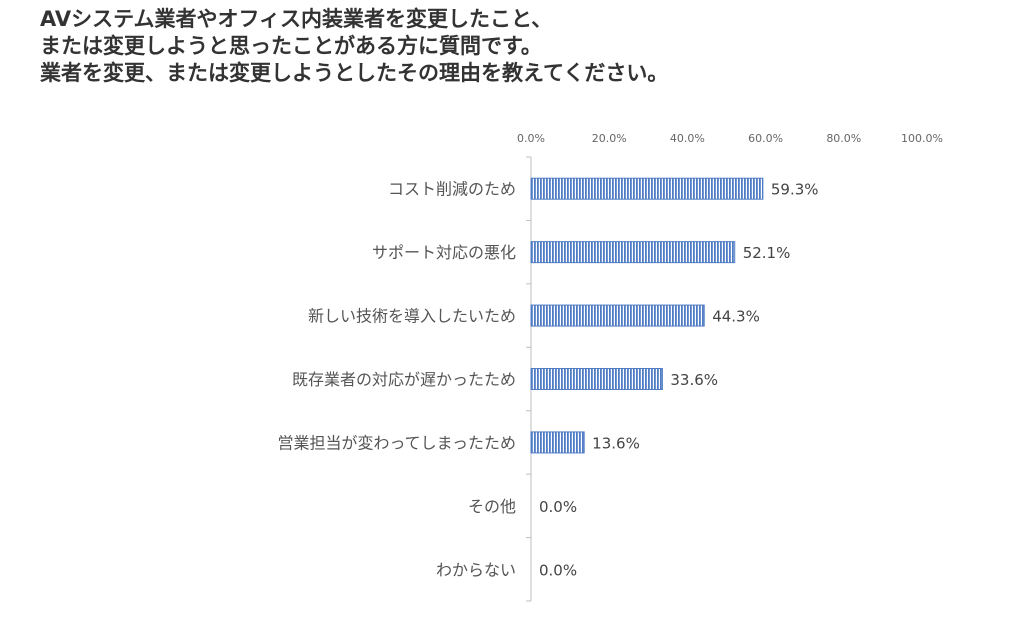 The image size is (1024, 639). Describe the element at coordinates (616, 443) in the screenshot. I see `value-label: 13.6%` at that location.